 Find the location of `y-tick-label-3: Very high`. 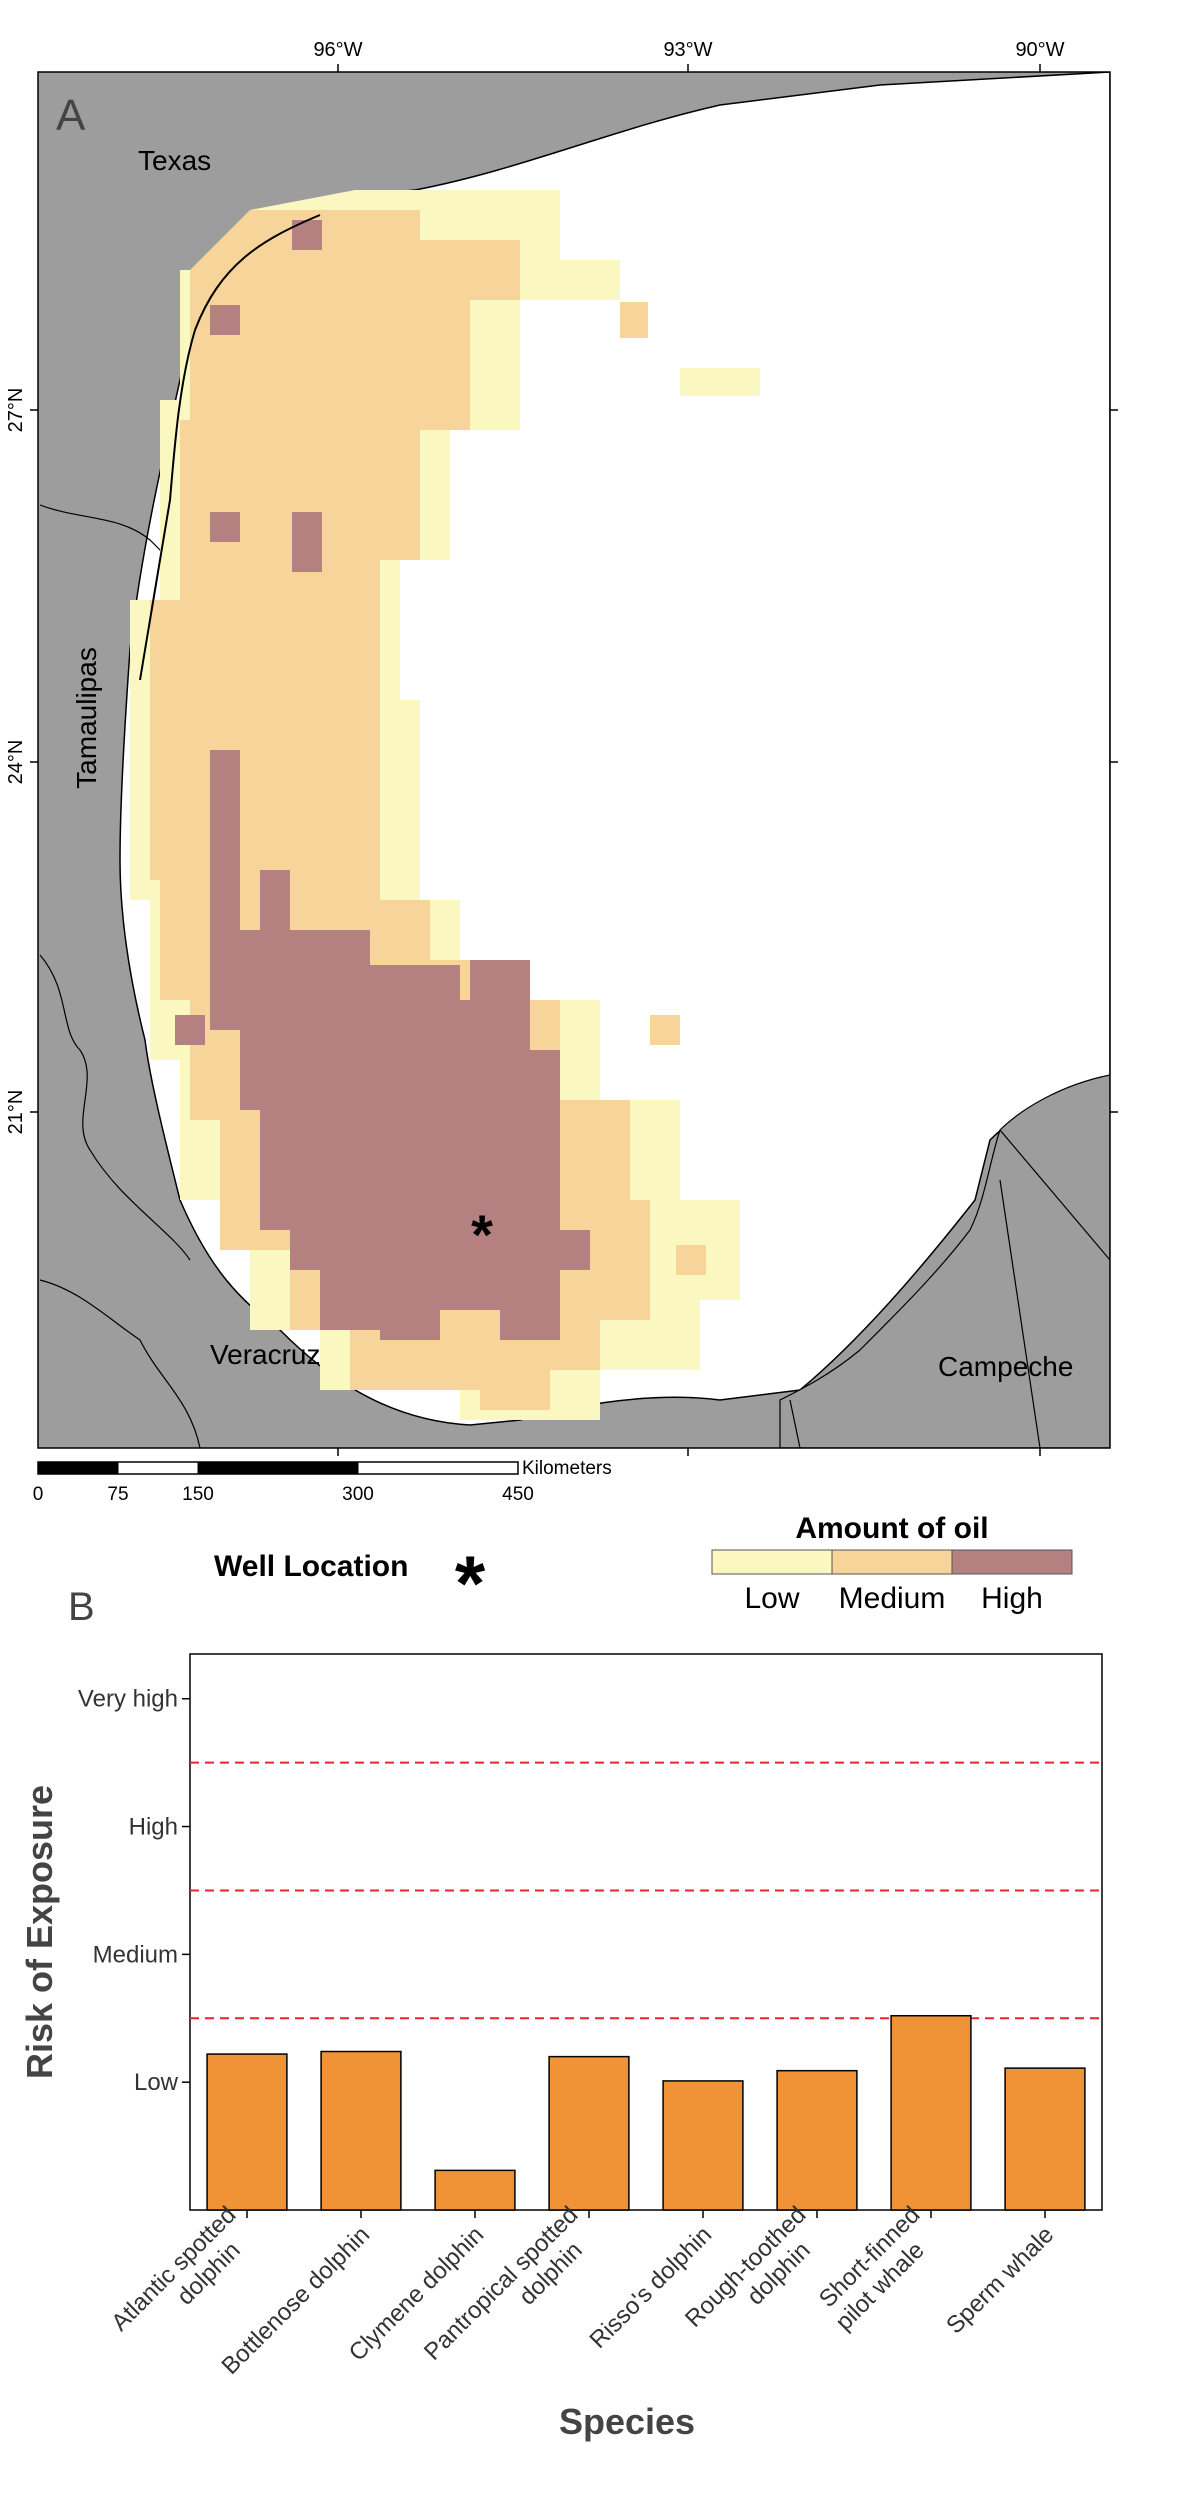

y-tick-label-3: Very high is located at coordinates (128, 1699).